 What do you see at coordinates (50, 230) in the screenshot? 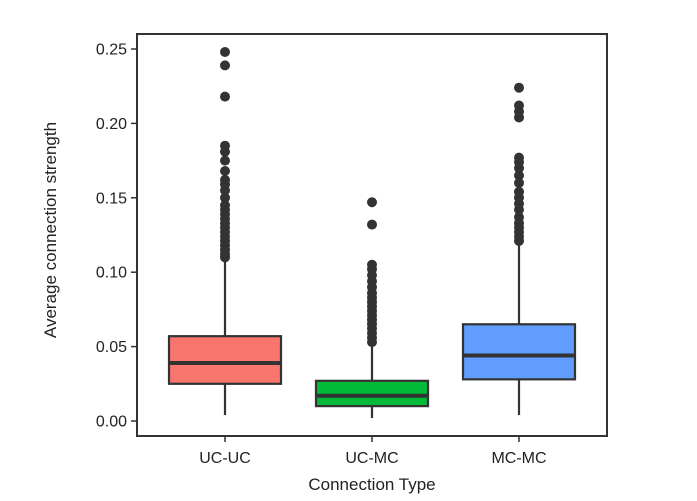
I see `y-axis-title: Average connection strength` at bounding box center [50, 230].